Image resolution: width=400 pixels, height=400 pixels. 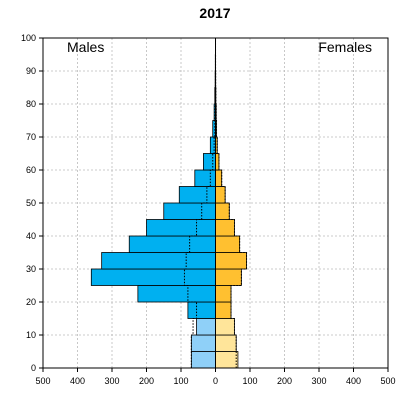 I want to click on y-tick-label: 0, so click(x=33, y=368).